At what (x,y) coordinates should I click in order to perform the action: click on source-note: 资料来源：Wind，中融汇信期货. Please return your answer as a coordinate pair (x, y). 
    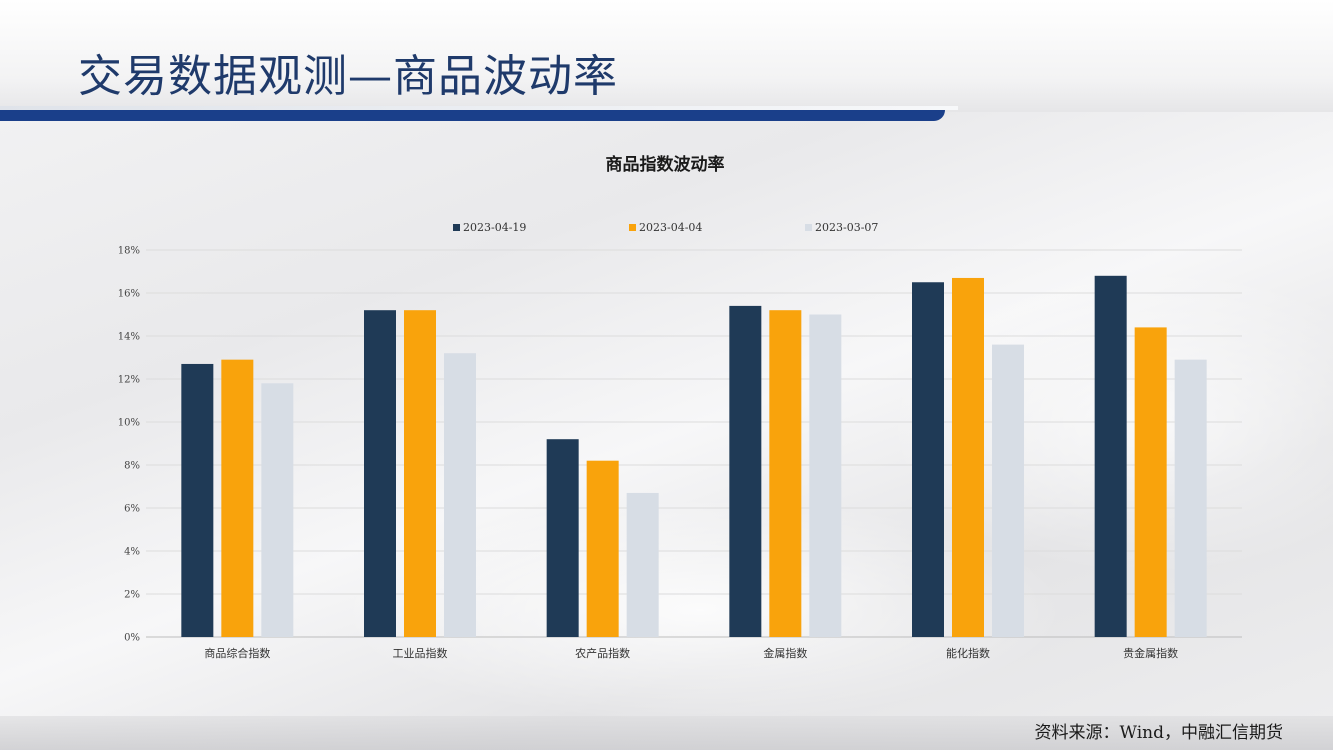
    Looking at the image, I should click on (1158, 733).